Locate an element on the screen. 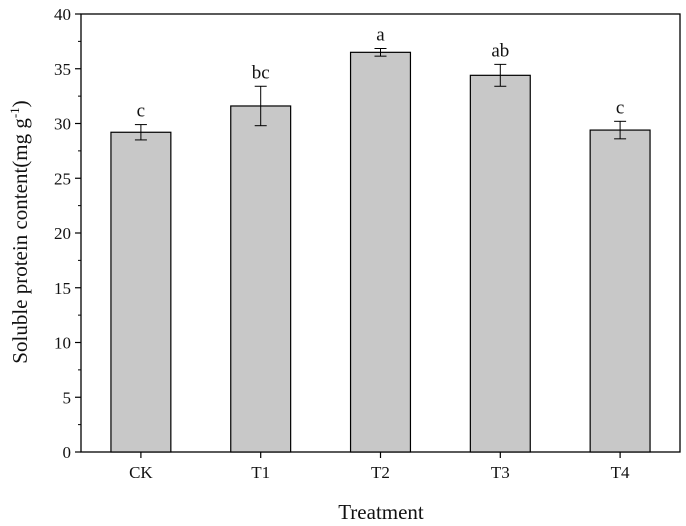  y-axis: 0 5 10 15 20 25 30 35 40 is located at coordinates (67, 233).